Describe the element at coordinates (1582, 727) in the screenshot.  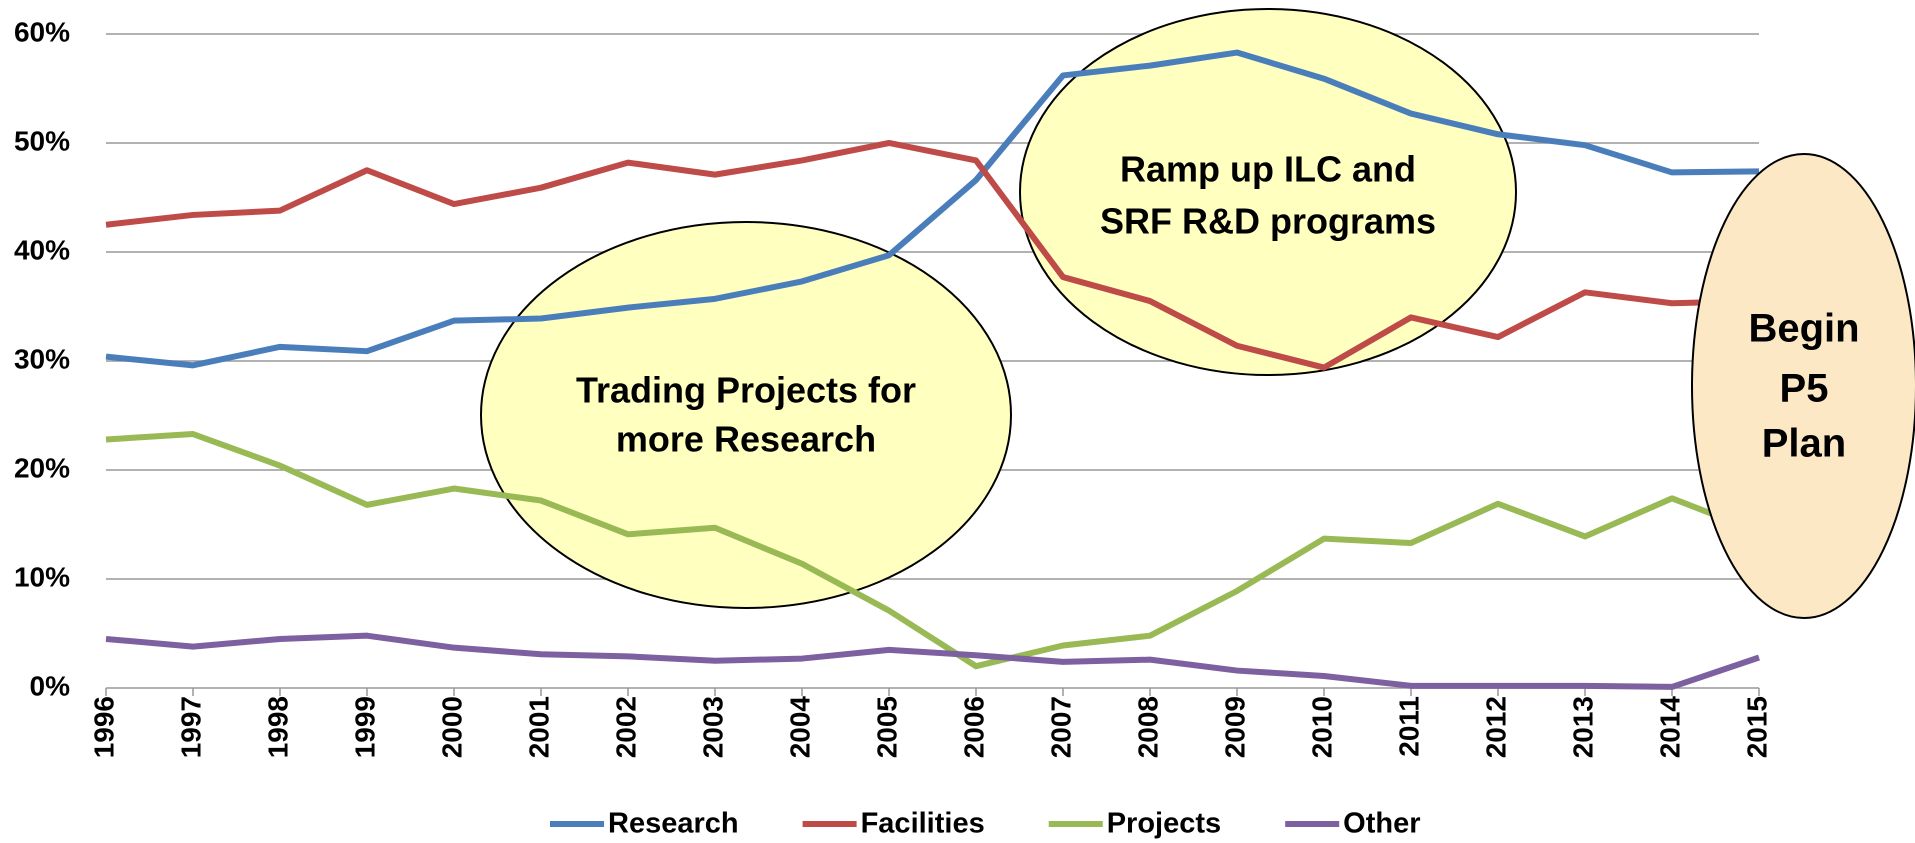
I see `x-tick-label: 2013` at that location.